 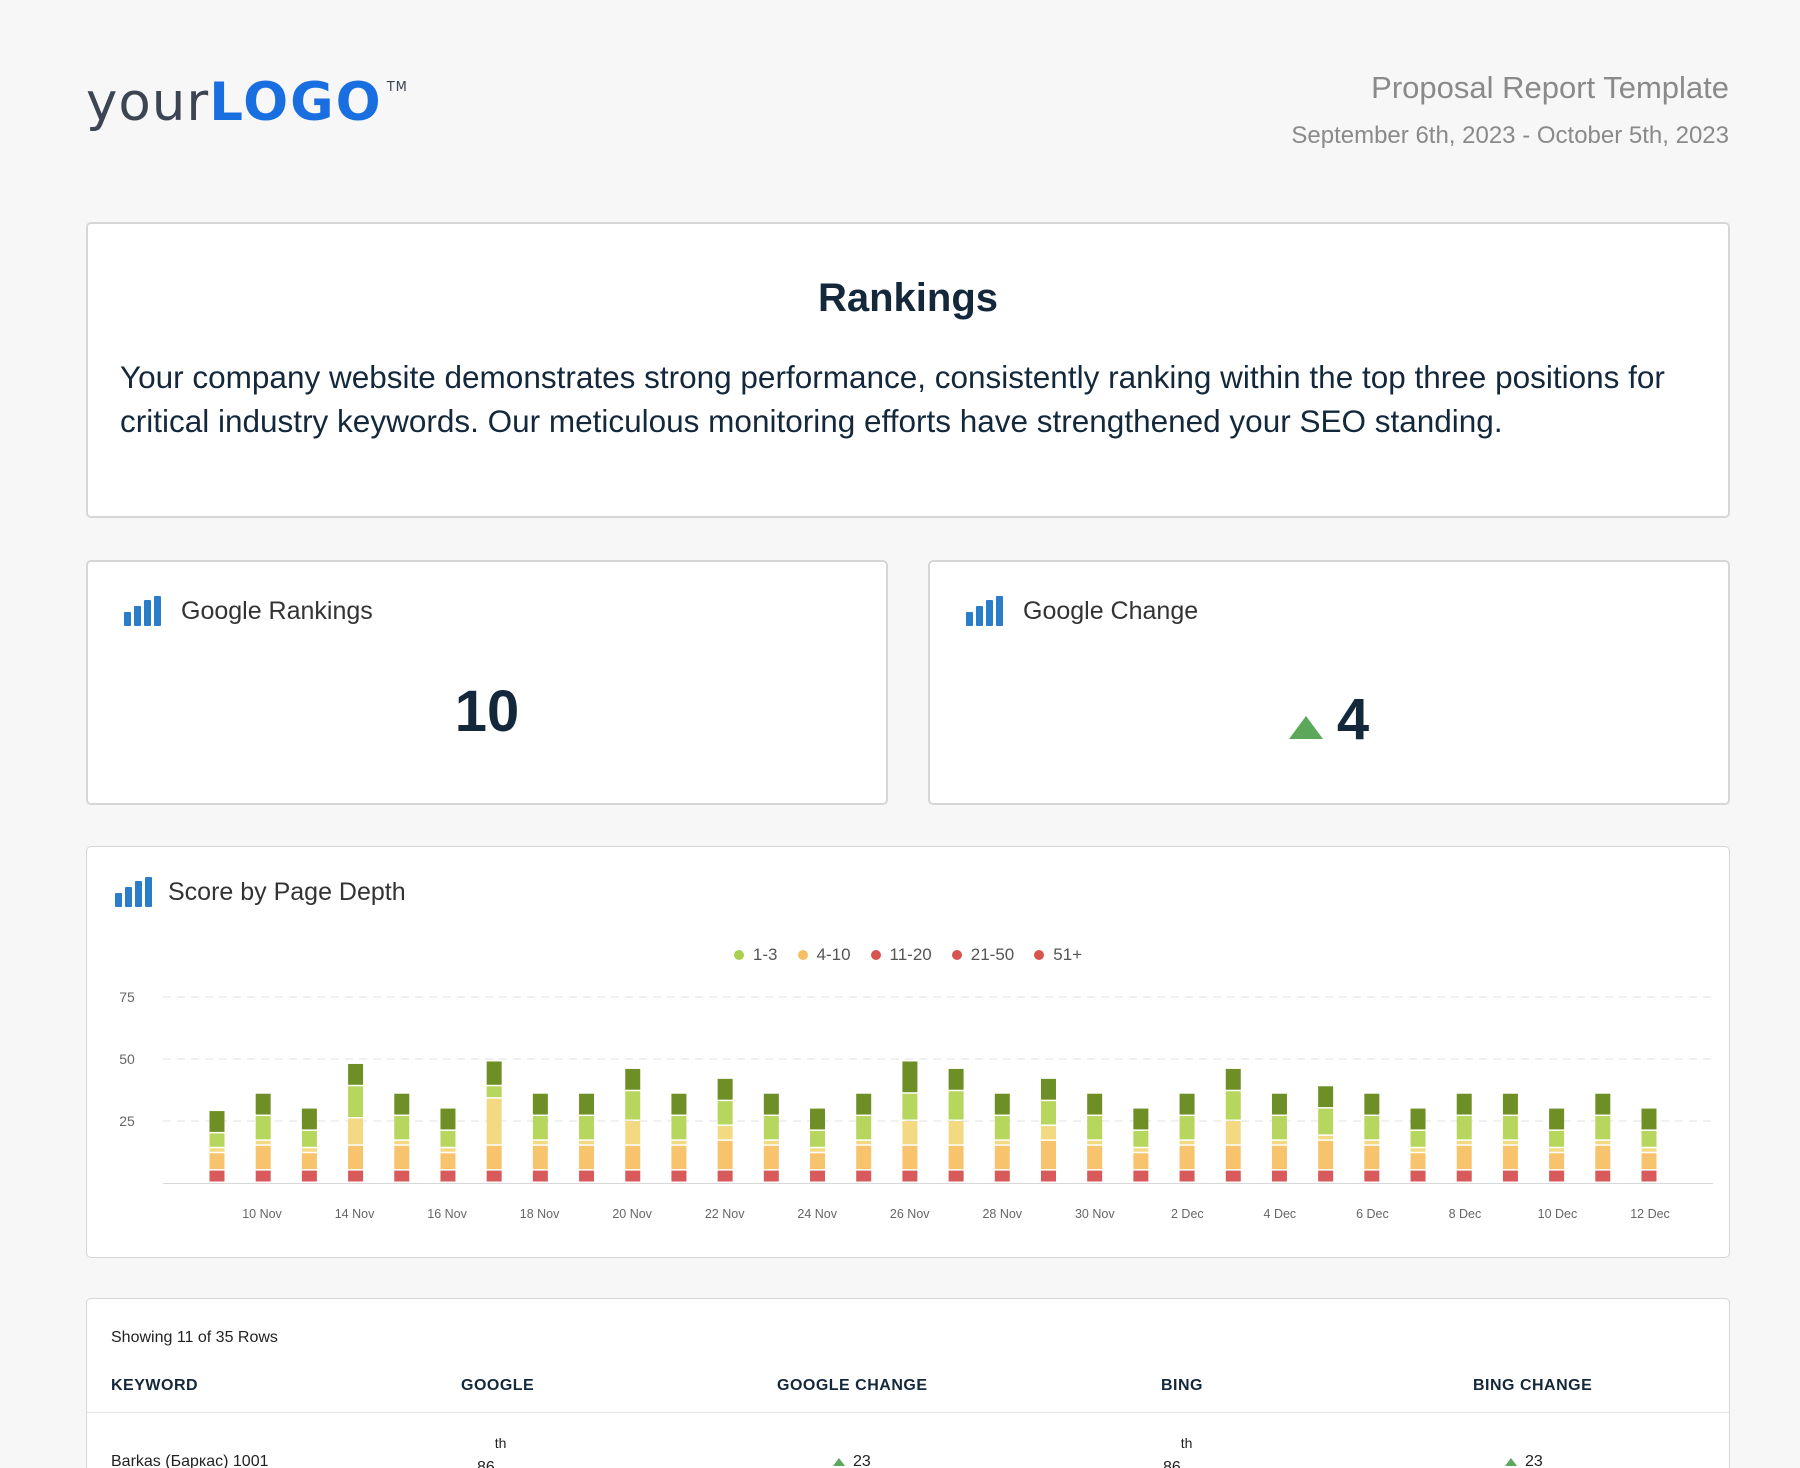 I want to click on x-tick-label: 14 Nov, so click(x=355, y=1214).